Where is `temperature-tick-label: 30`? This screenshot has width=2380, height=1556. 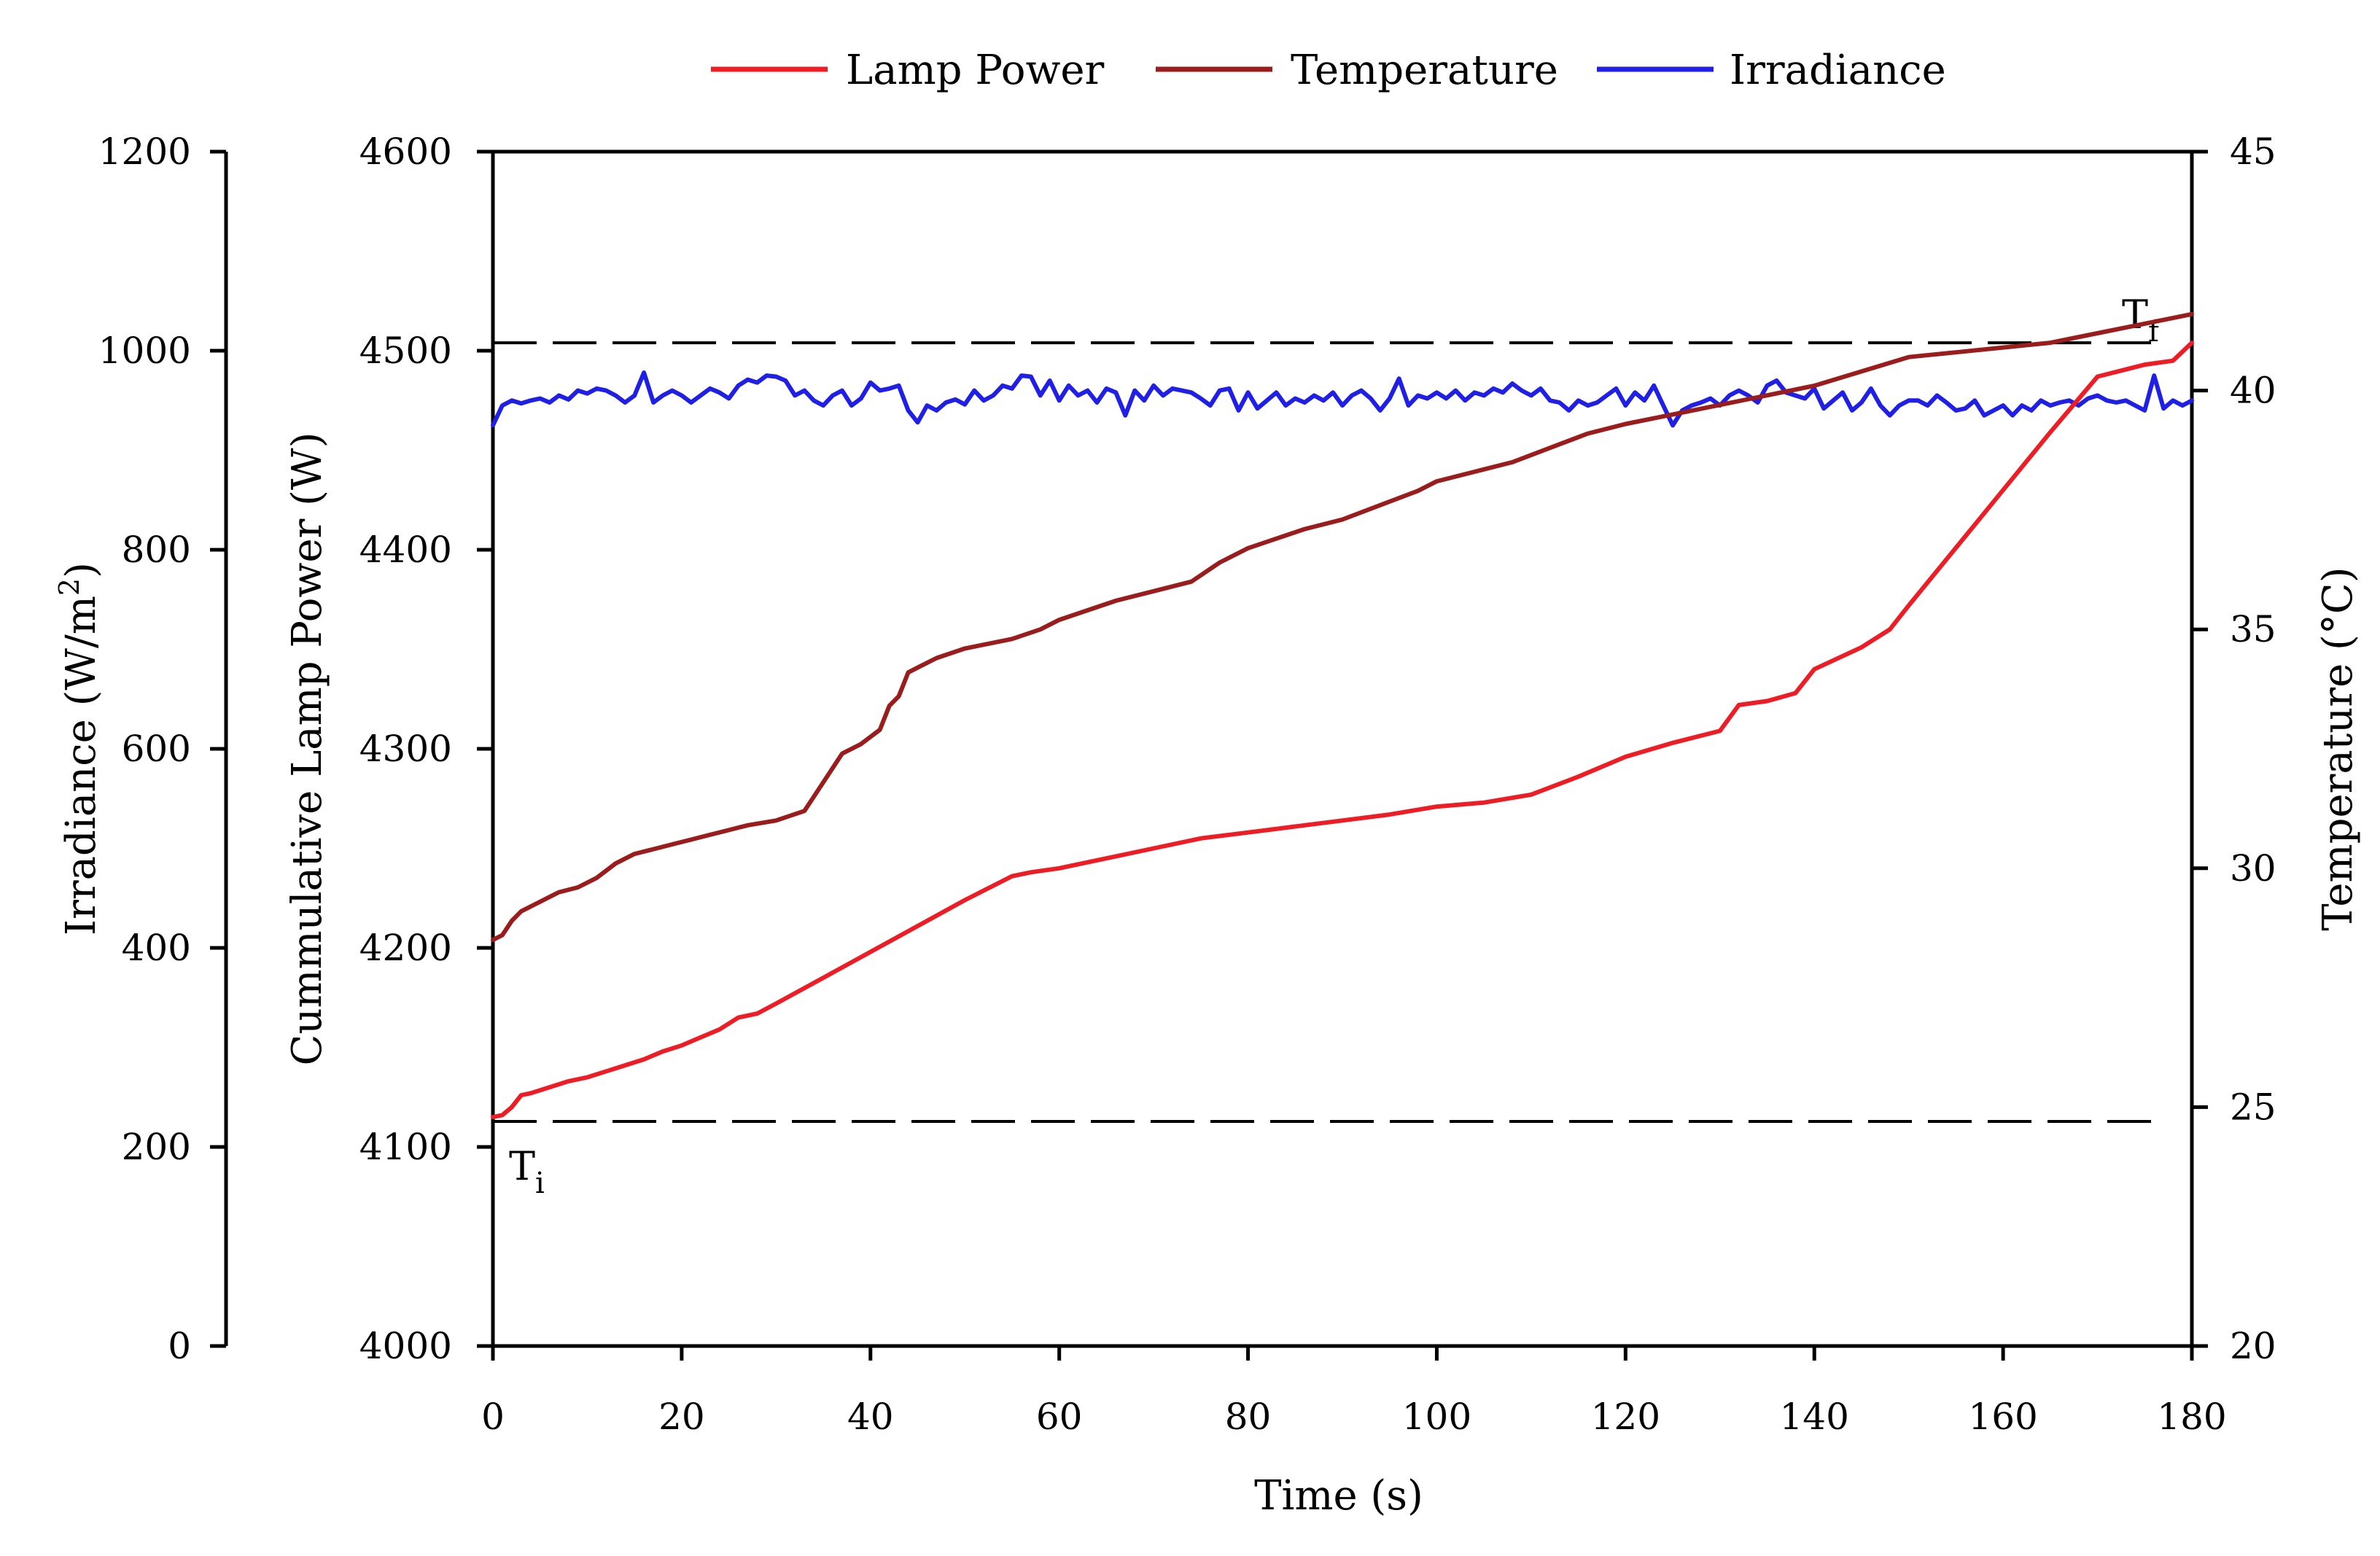
temperature-tick-label: 30 is located at coordinates (2253, 868).